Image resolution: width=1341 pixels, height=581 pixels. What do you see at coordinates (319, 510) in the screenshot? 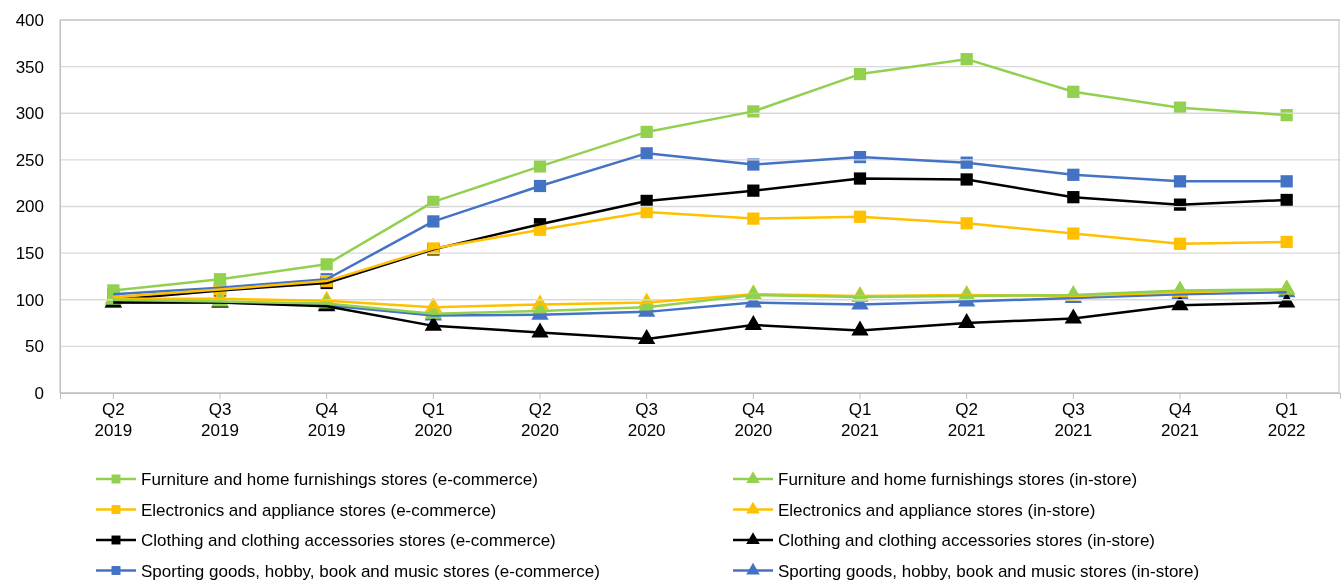
I see `legend-label: Electronics and appliance stores (e-commerce)` at bounding box center [319, 510].